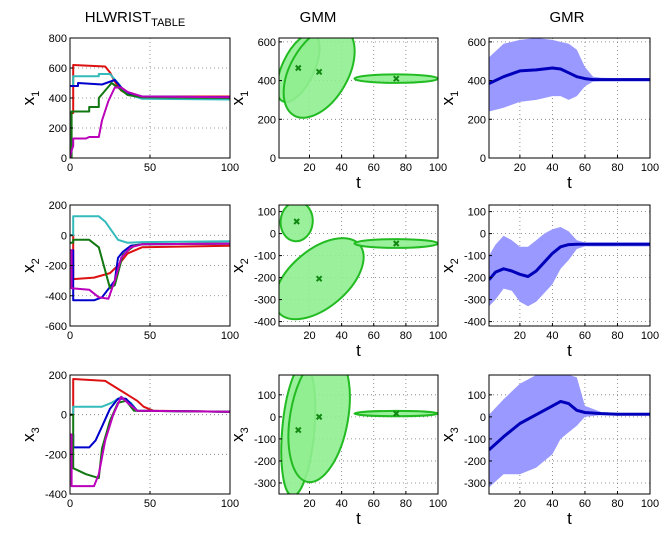 This screenshot has height=538, width=672. I want to click on panel-r2-c2: 20 40 60 80 100 -300 -200 -100 0 100 t x3, so click(548, 451).